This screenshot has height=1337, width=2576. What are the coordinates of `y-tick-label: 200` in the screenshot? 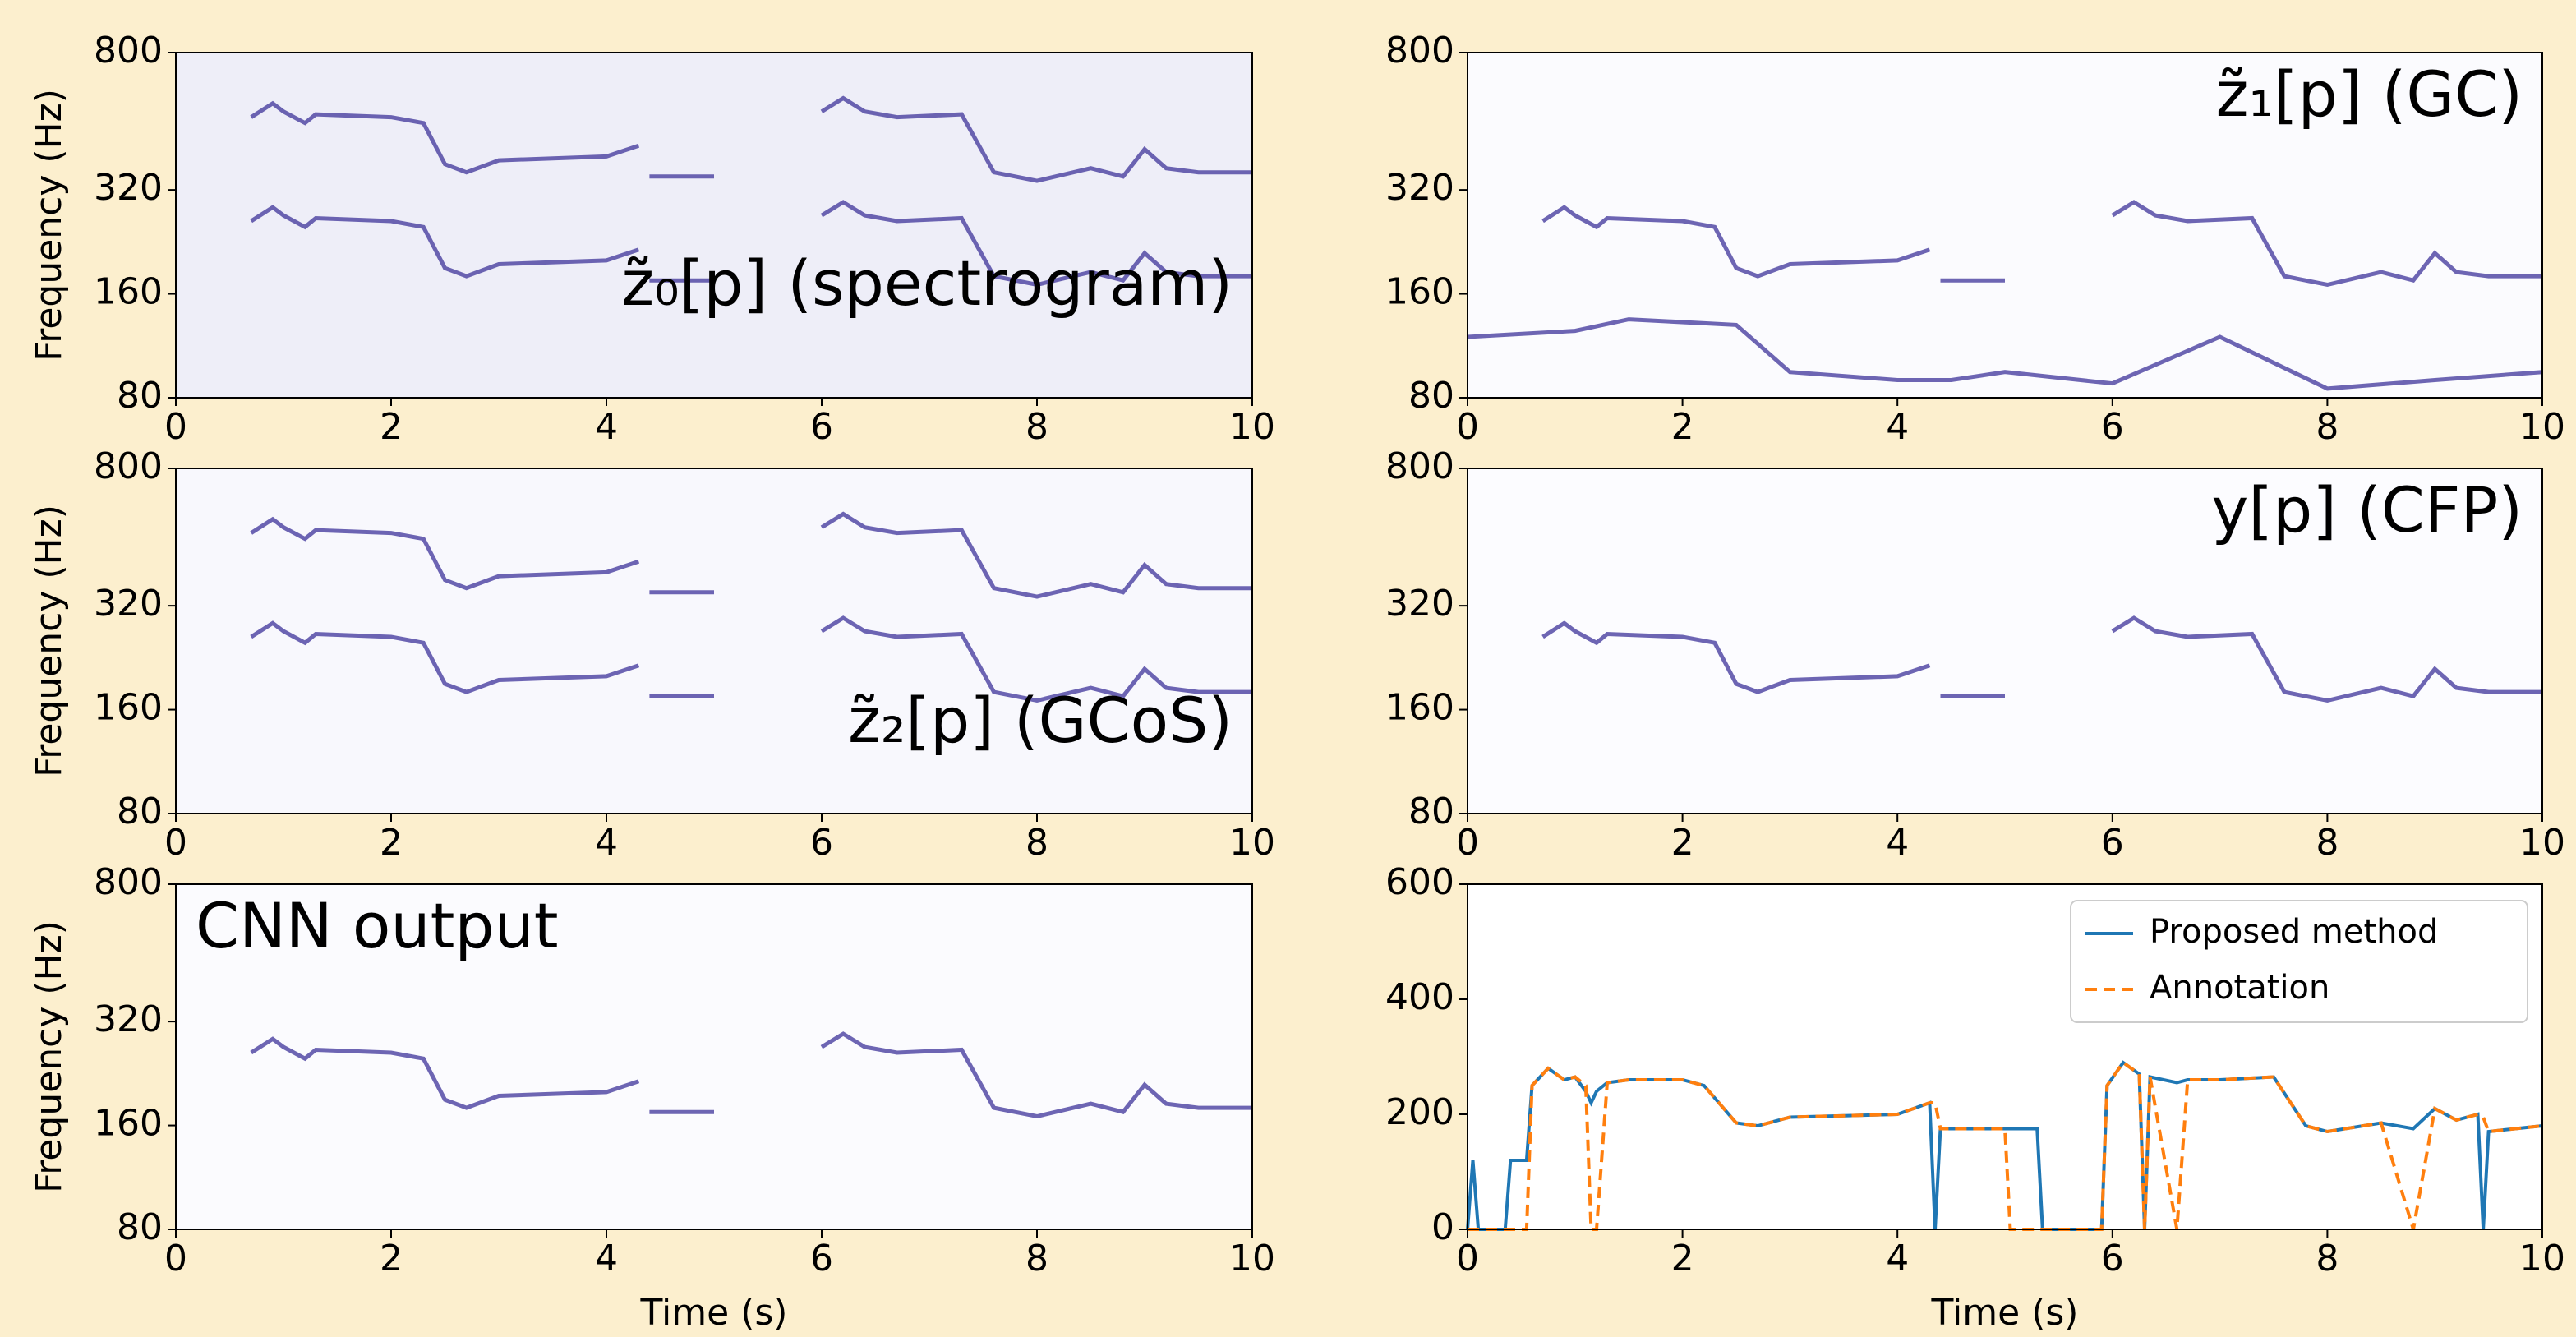 It's located at (1419, 1112).